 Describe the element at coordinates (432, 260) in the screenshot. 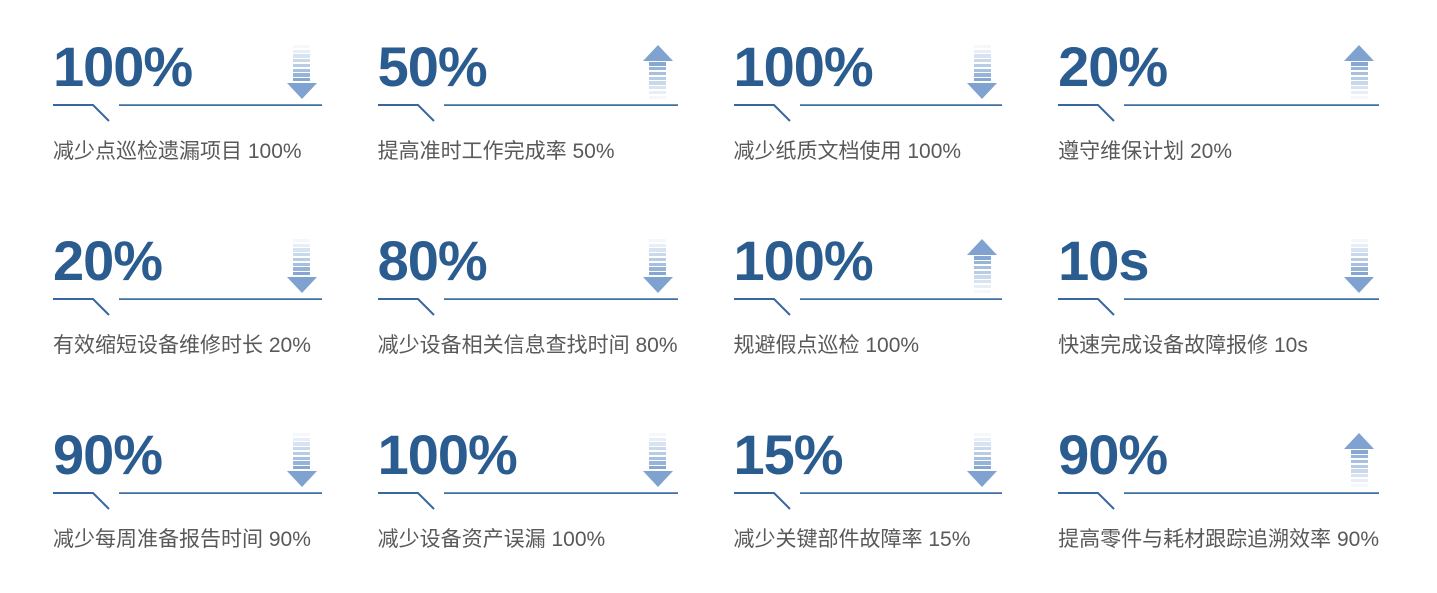

I see `stat-value: 80%` at that location.